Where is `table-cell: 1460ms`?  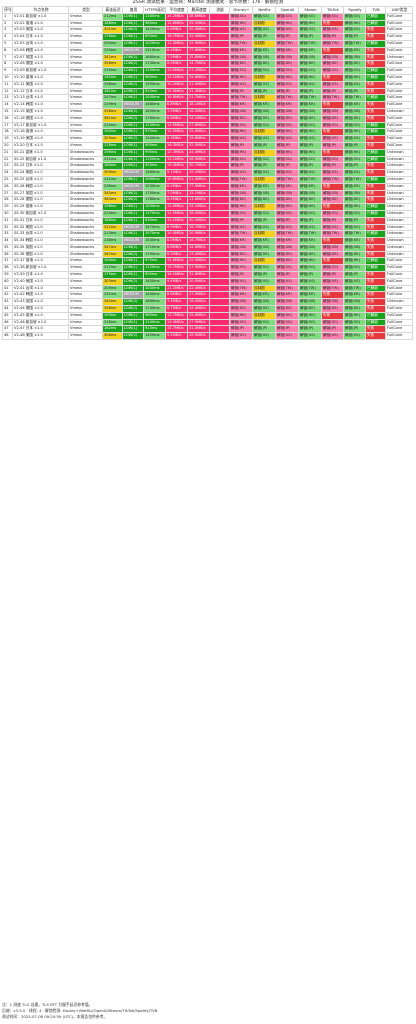 table-cell: 1460ms is located at coordinates (154, 173).